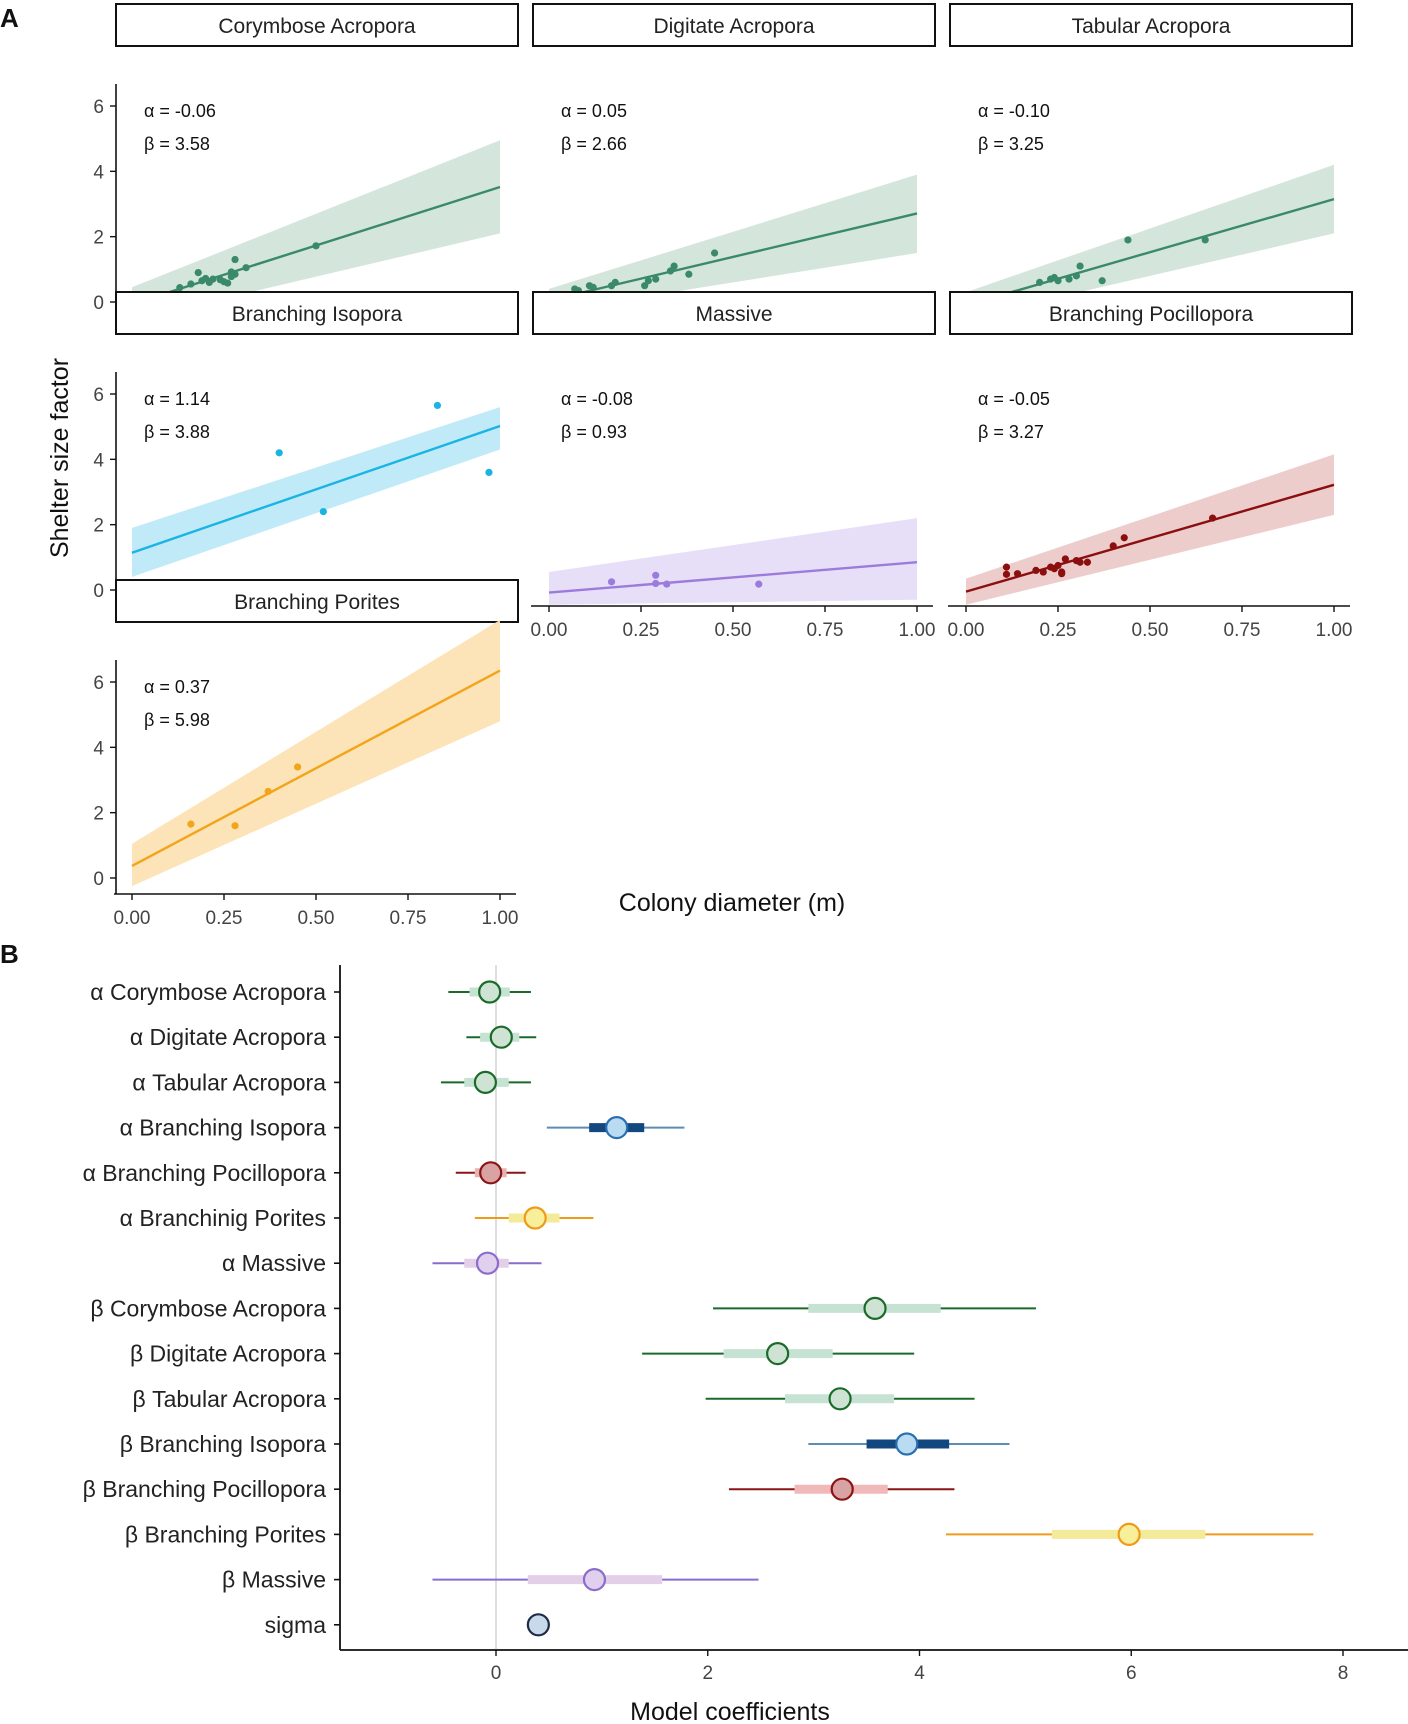 The image size is (1408, 1724). What do you see at coordinates (229, 1399) in the screenshot?
I see `row-label: β Tabular Acropora` at bounding box center [229, 1399].